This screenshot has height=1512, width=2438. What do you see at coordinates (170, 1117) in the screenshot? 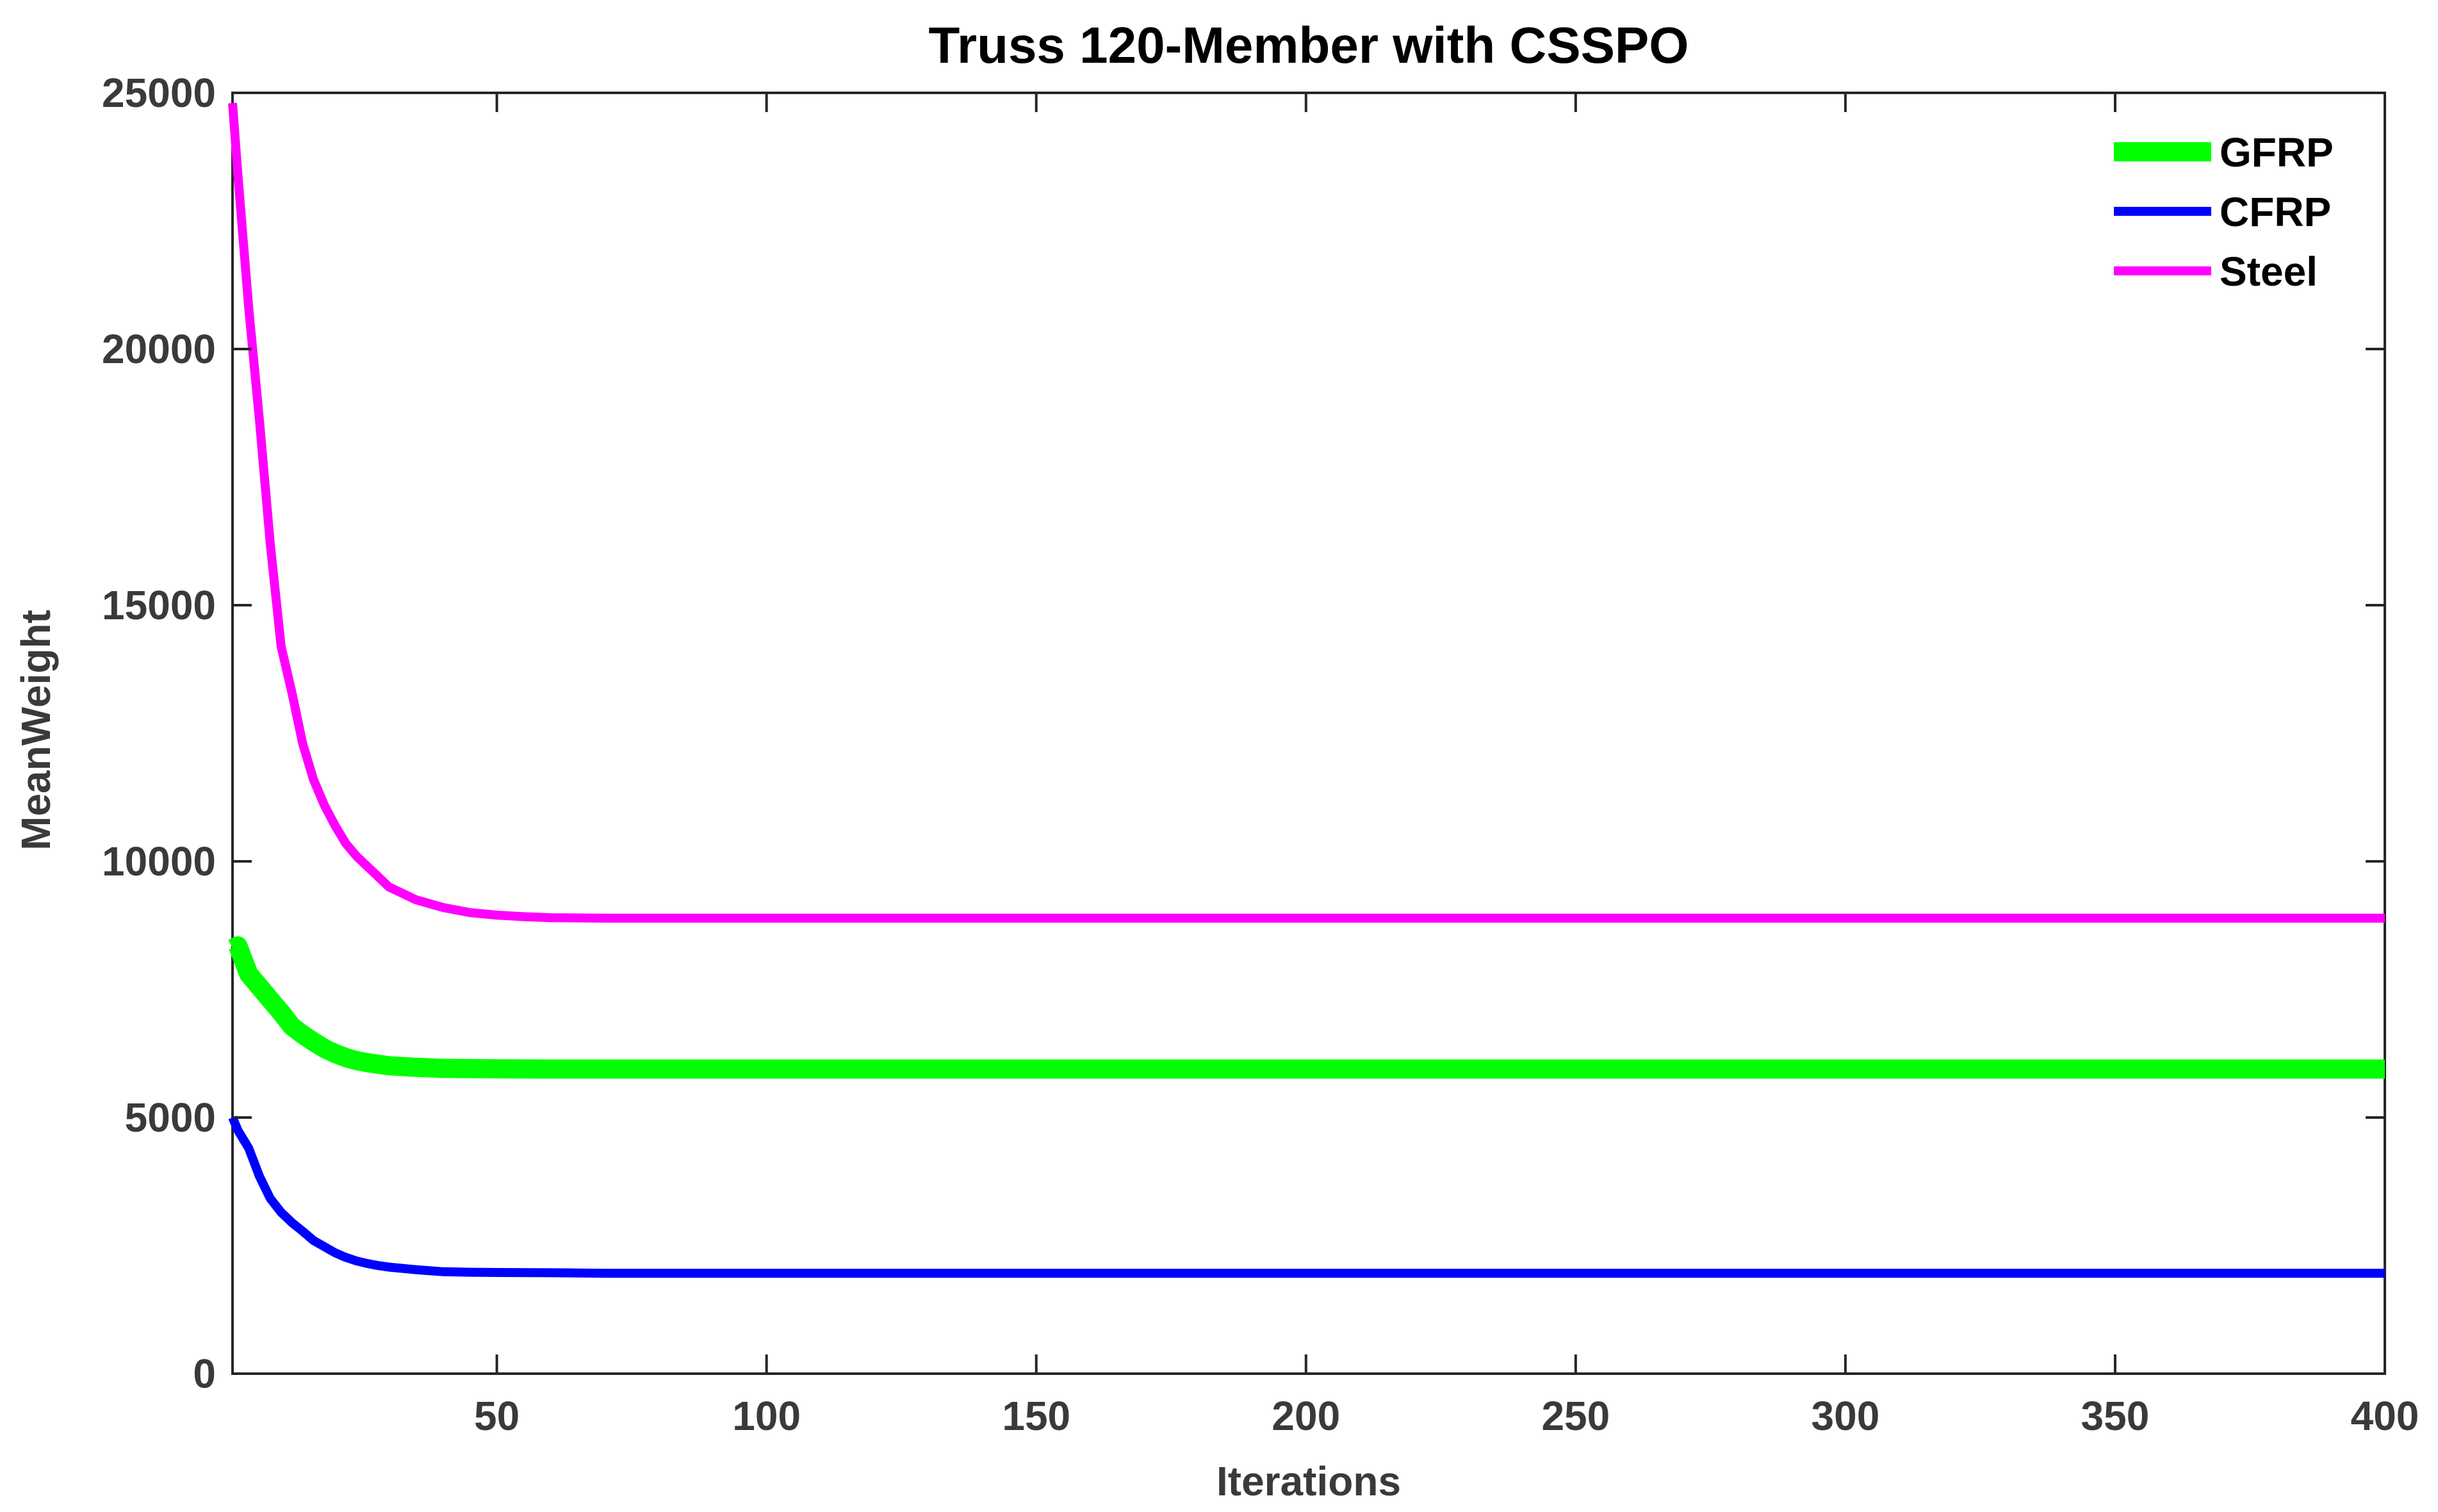
I see `y-tick-label: 5000` at bounding box center [170, 1117].